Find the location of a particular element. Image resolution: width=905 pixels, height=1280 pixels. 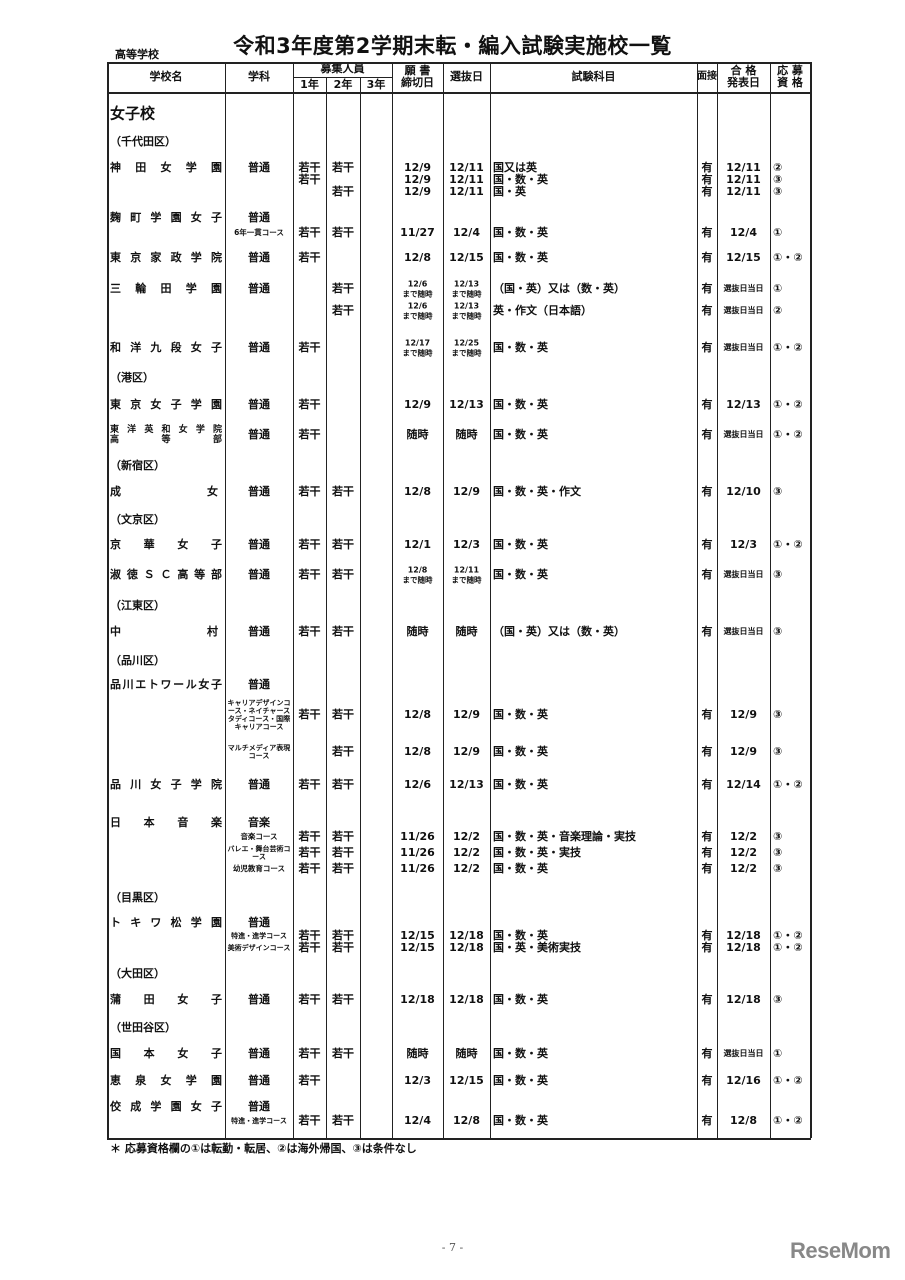

application-deadline: 随時 is located at coordinates (417, 434).